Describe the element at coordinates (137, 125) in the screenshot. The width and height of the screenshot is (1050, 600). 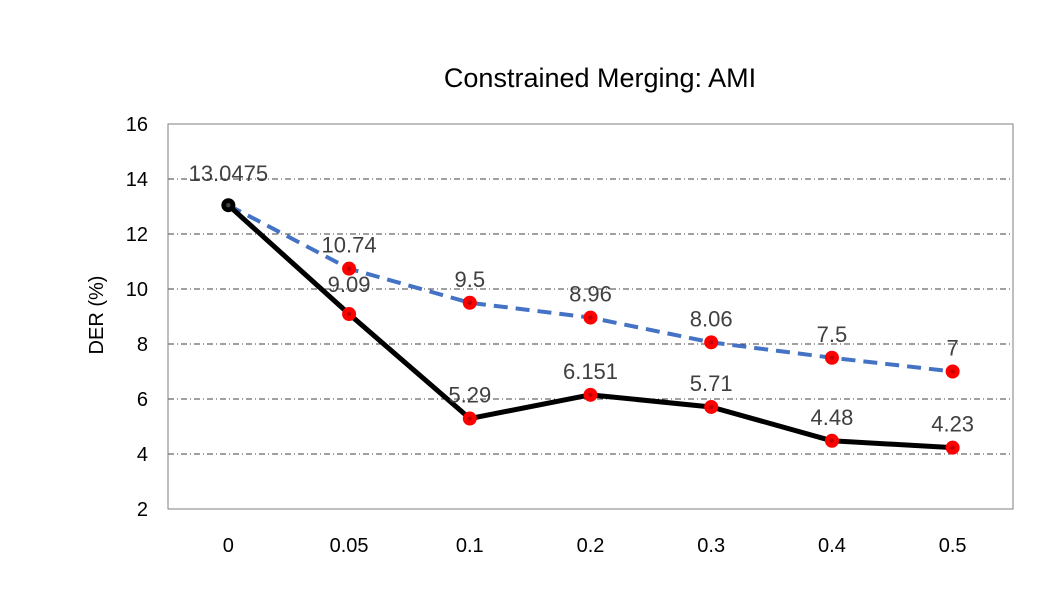
I see `y-tick-label: 16` at that location.